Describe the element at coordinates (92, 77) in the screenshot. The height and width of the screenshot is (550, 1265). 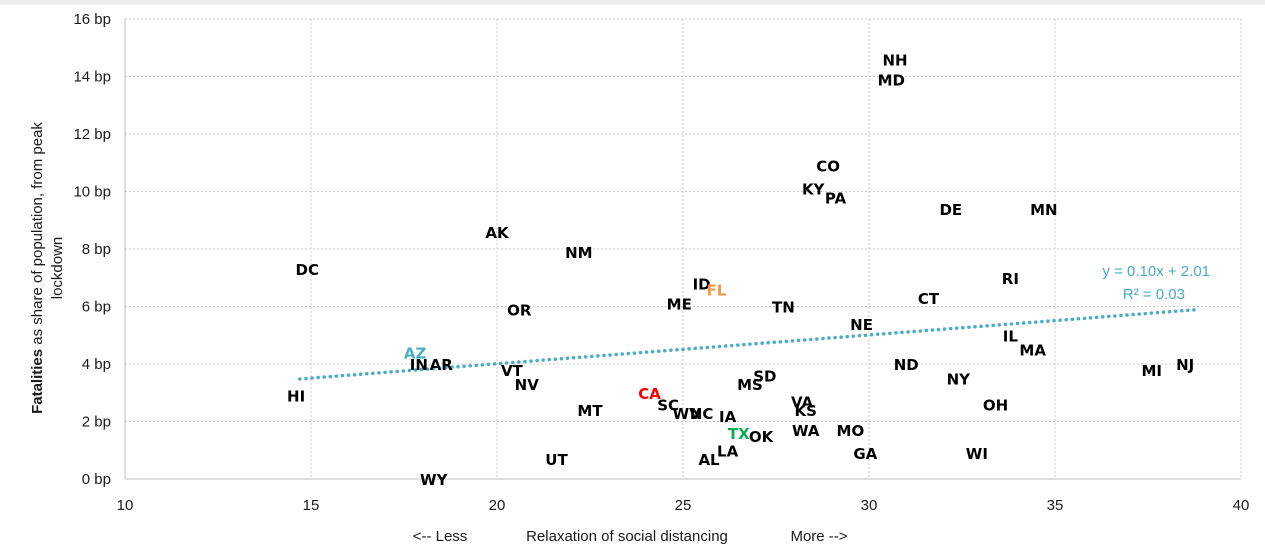
I see `y-tick-label: 14 bp` at that location.